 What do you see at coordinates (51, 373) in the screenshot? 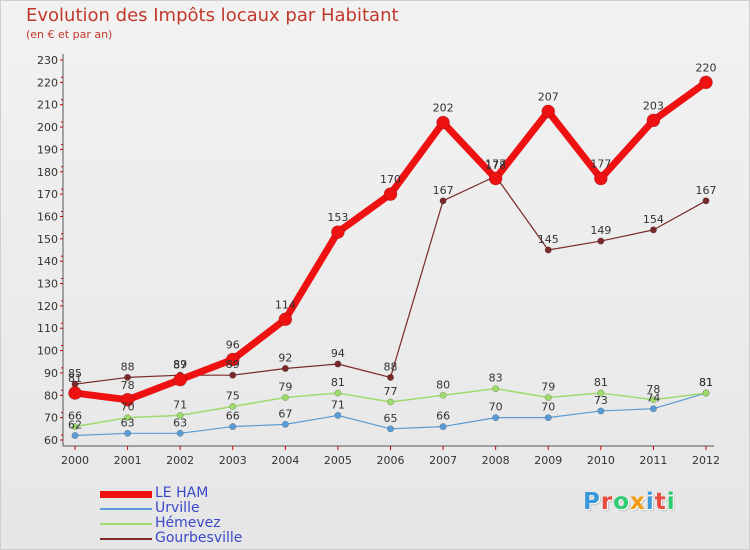
I see `y-tick-label: 90` at bounding box center [51, 373].